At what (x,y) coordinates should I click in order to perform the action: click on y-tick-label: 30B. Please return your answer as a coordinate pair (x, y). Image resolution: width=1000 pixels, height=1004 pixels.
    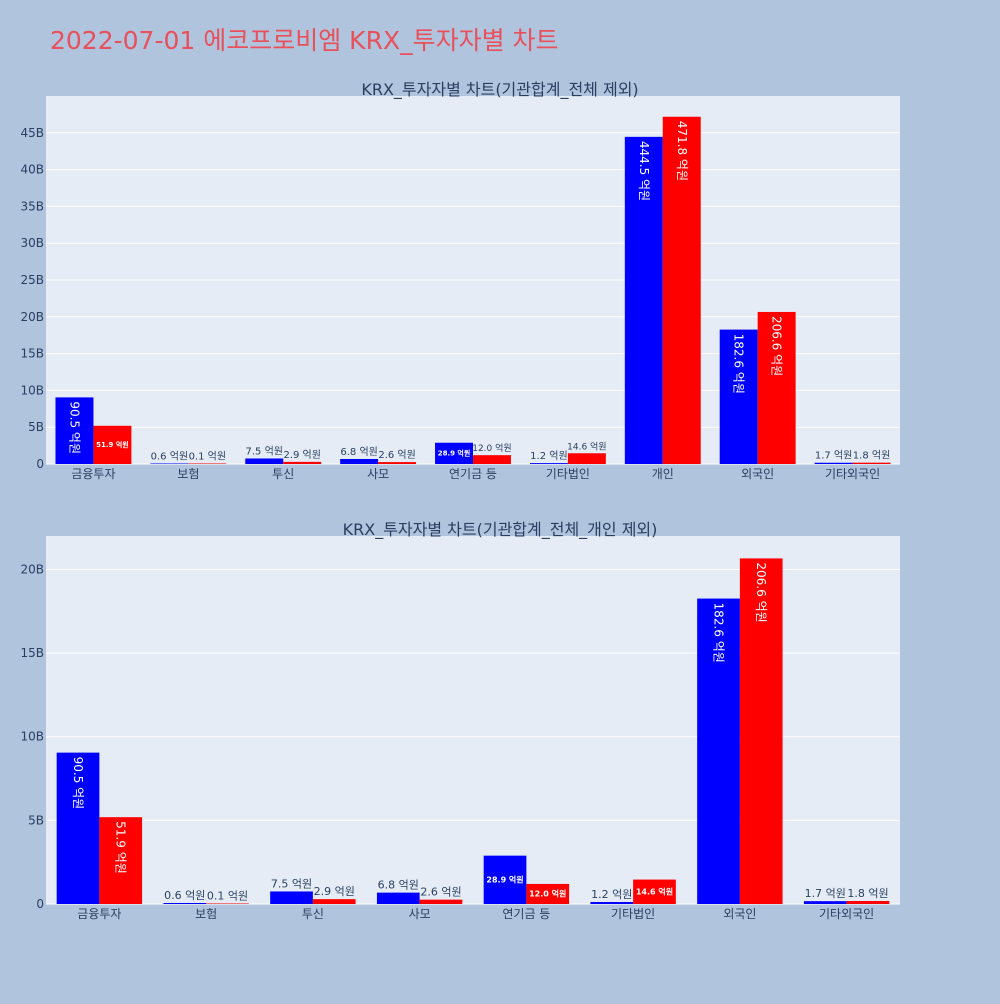
    Looking at the image, I should click on (32, 243).